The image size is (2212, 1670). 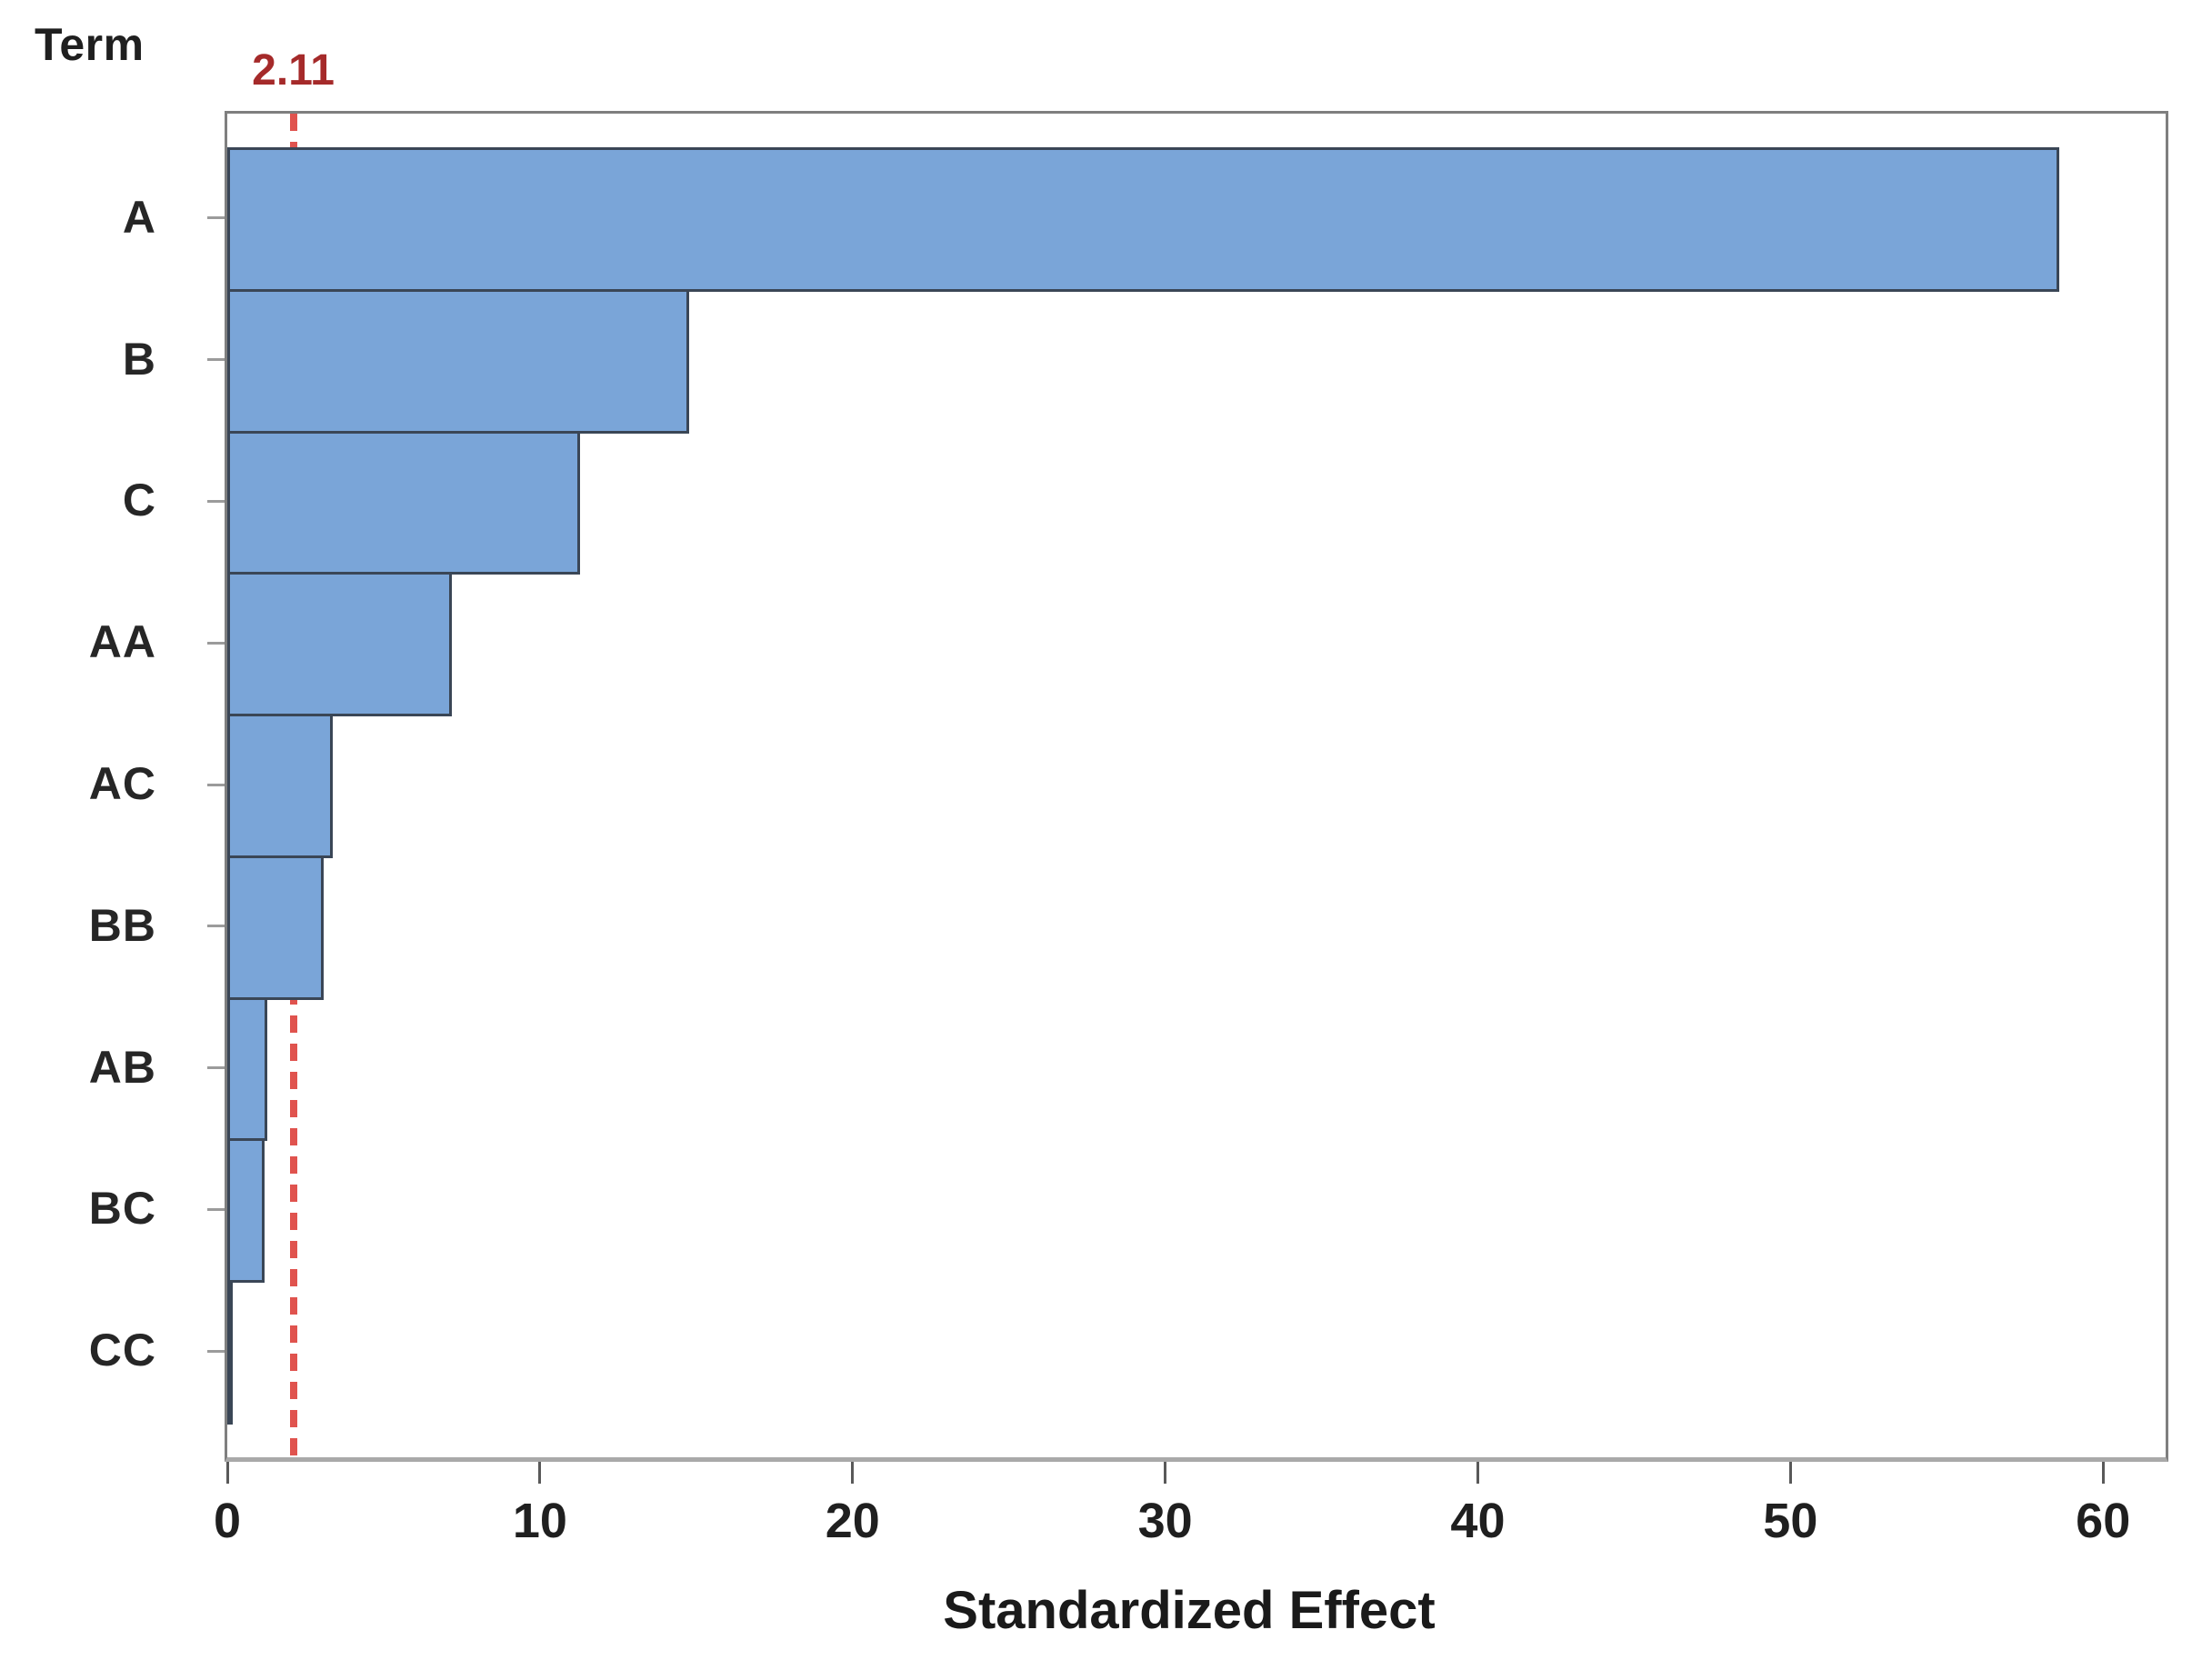 What do you see at coordinates (280, 786) in the screenshot?
I see `bar-AC` at bounding box center [280, 786].